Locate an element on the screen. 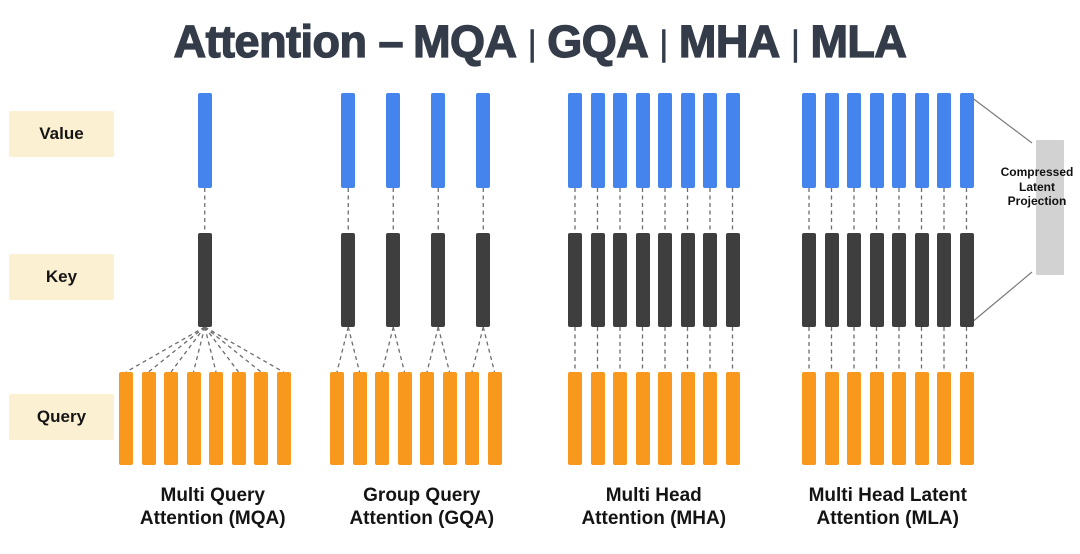 Image resolution: width=1080 pixels, height=554 pixels. row-label-value-text: Value is located at coordinates (61, 133).